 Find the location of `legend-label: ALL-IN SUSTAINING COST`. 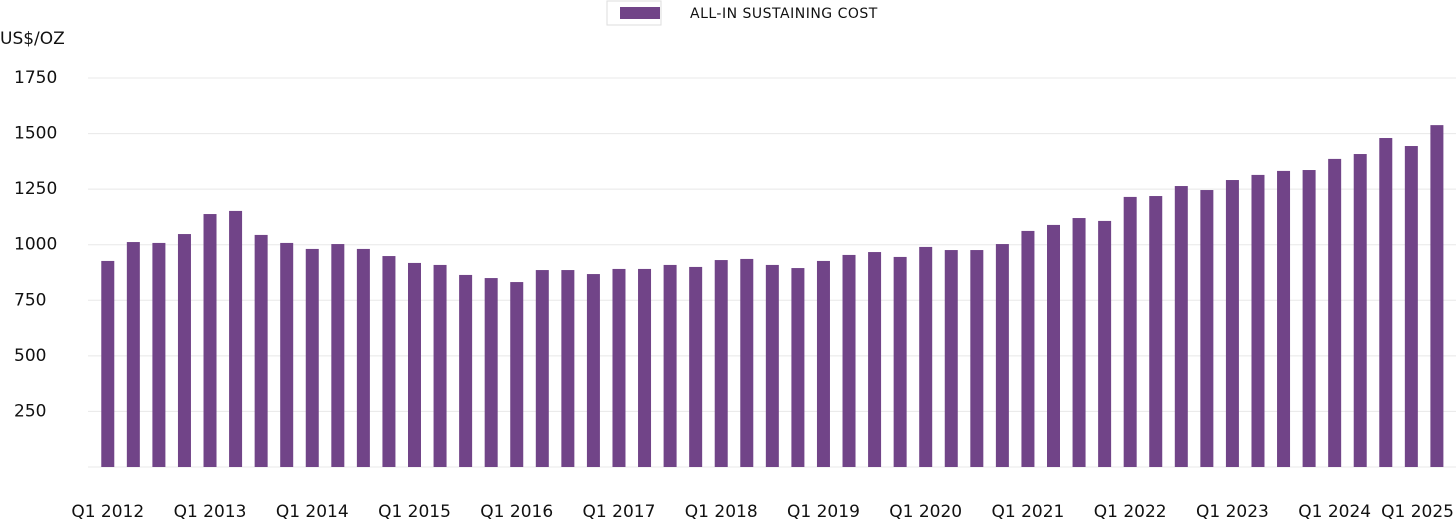

legend-label: ALL-IN SUSTAINING COST is located at coordinates (784, 14).